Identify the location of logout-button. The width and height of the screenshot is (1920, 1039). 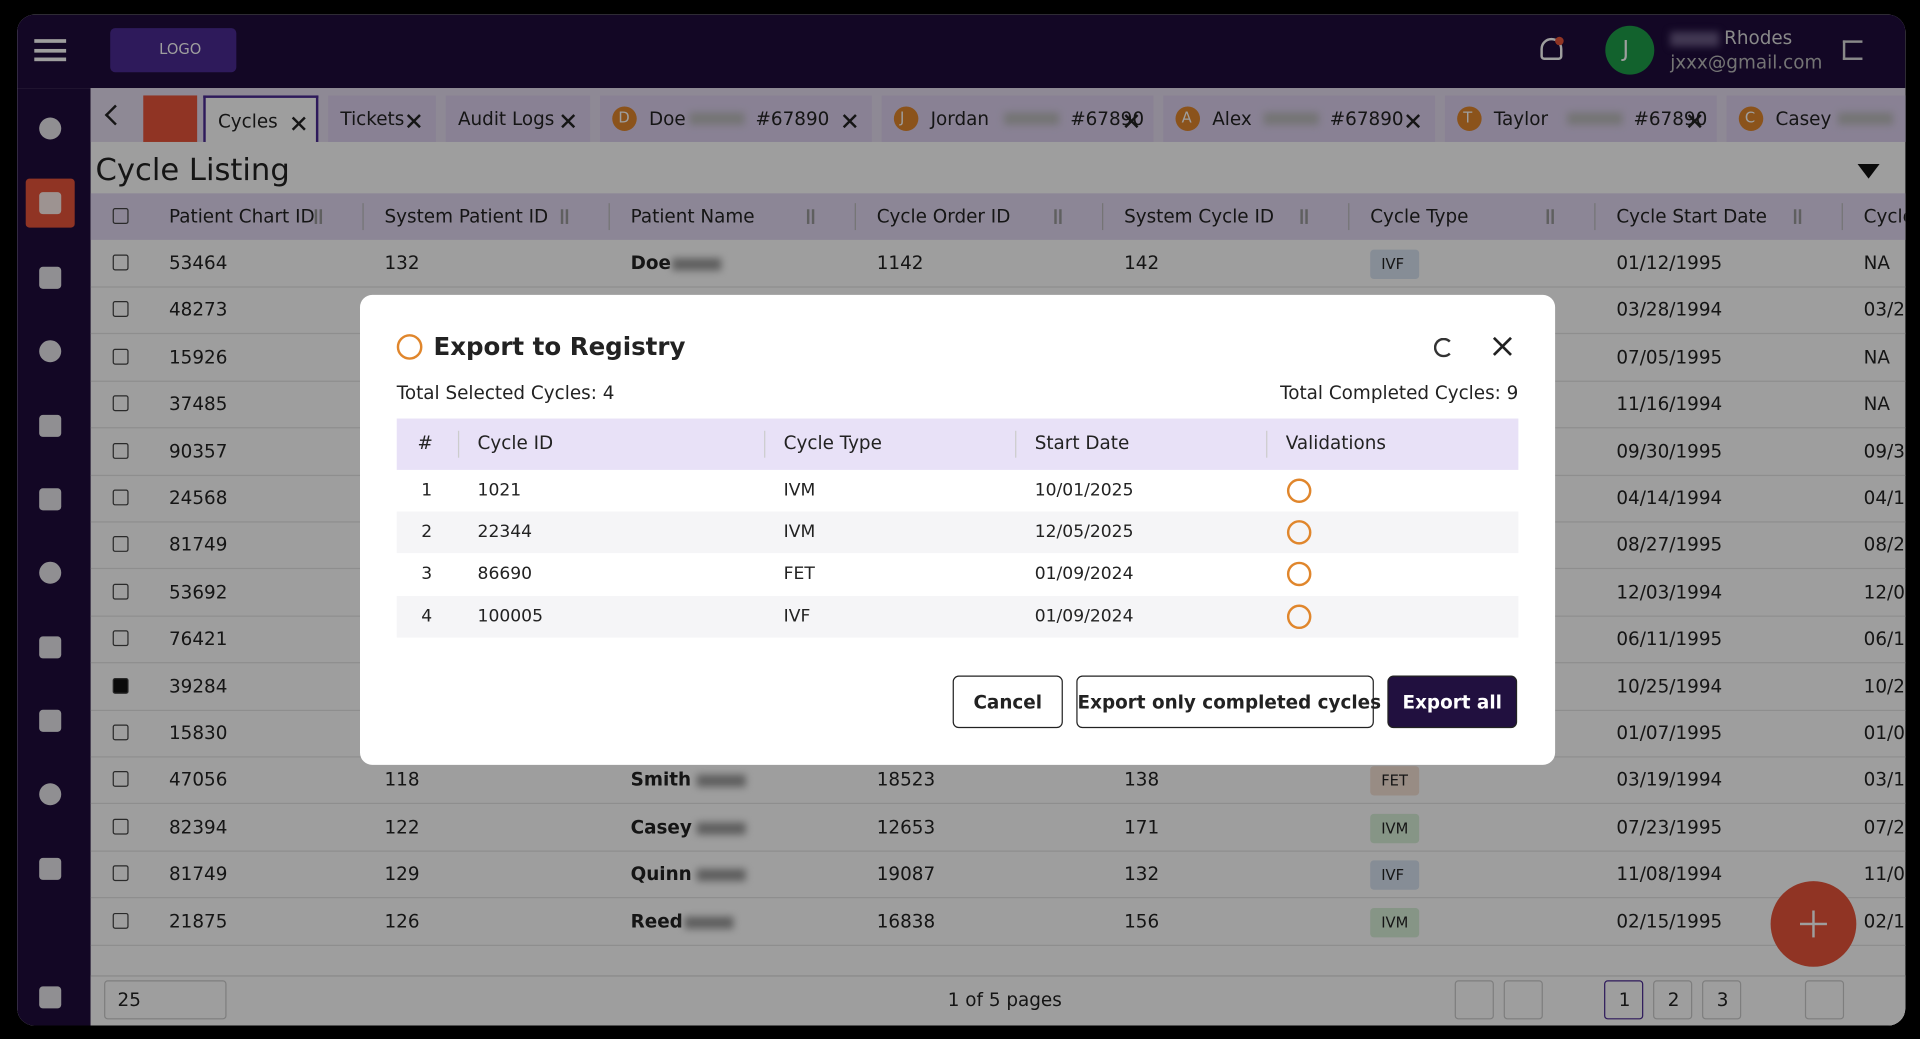
(1852, 50).